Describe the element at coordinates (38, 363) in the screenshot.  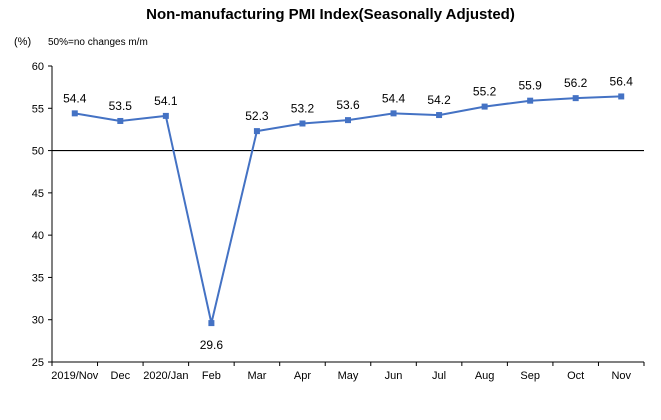
I see `y-tick-label: 25` at that location.